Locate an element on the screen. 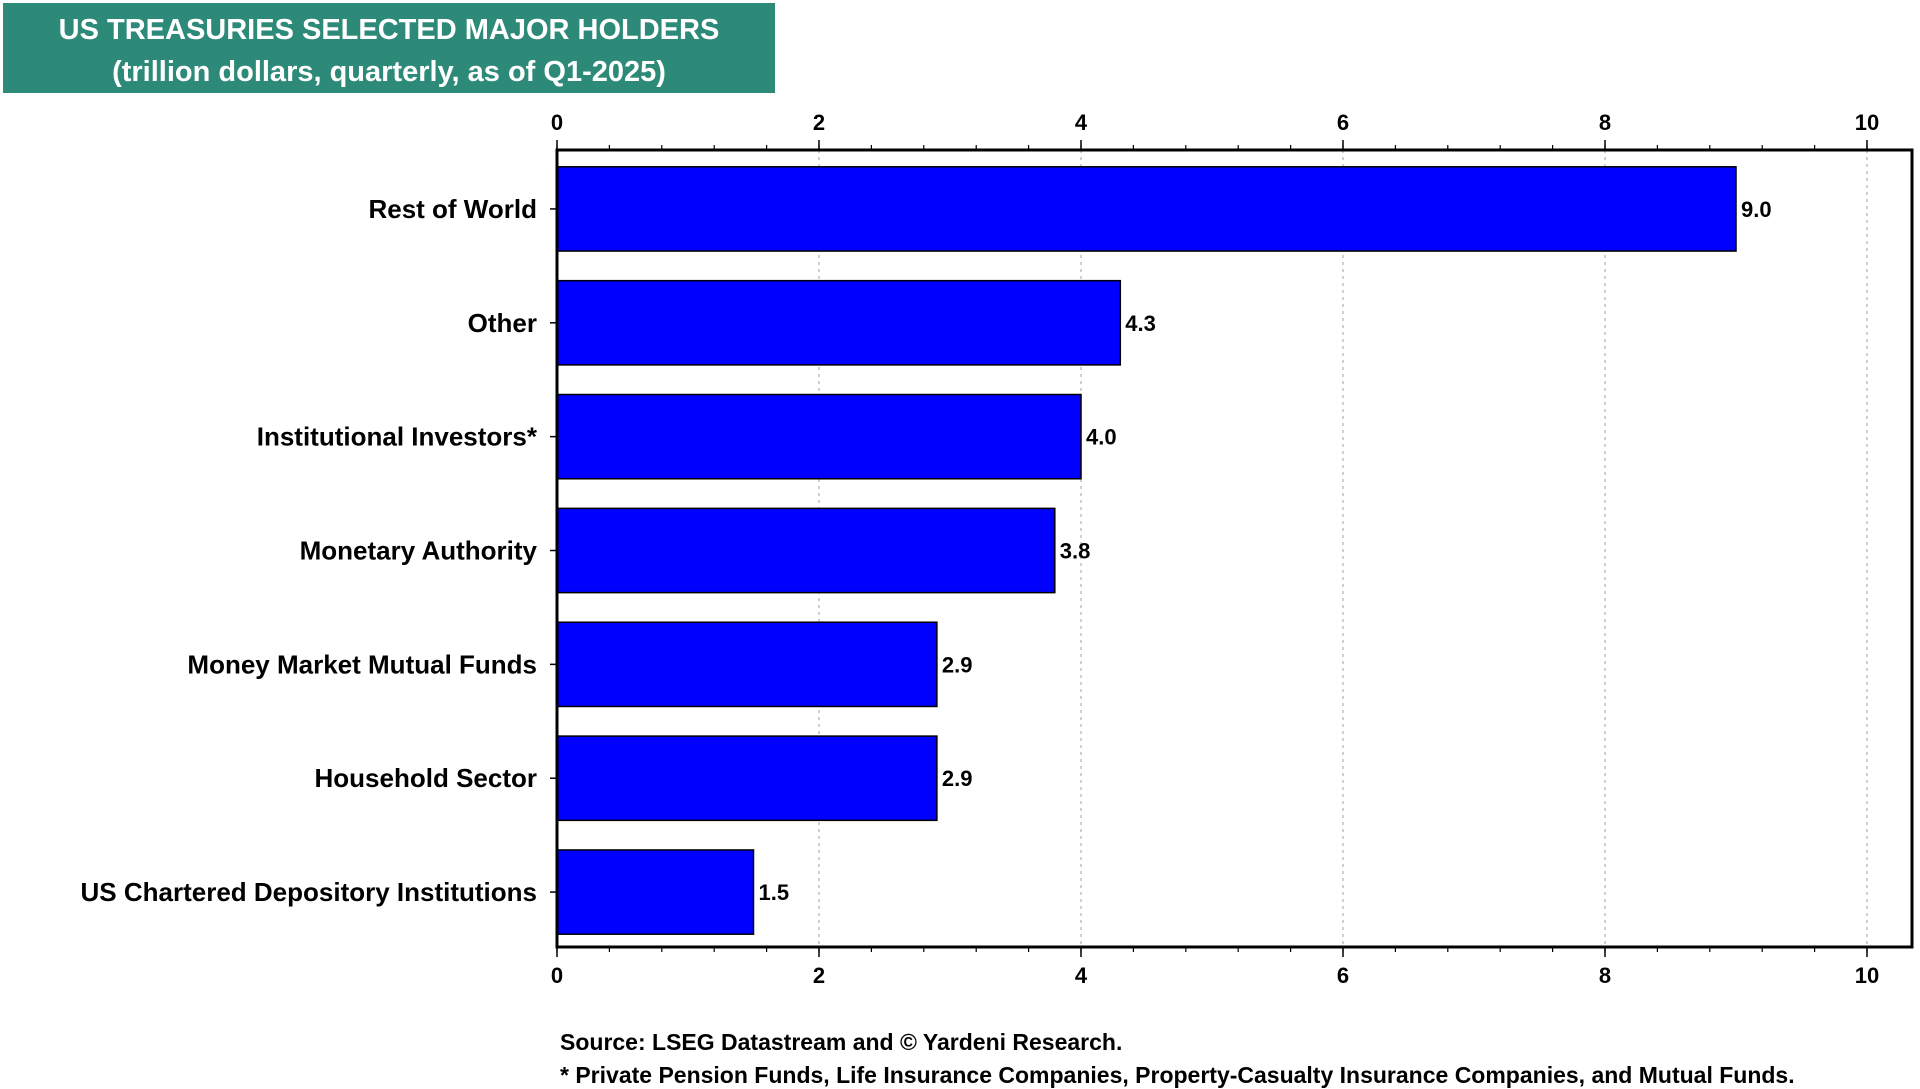  x-tick-label-top: 6 is located at coordinates (1343, 122).